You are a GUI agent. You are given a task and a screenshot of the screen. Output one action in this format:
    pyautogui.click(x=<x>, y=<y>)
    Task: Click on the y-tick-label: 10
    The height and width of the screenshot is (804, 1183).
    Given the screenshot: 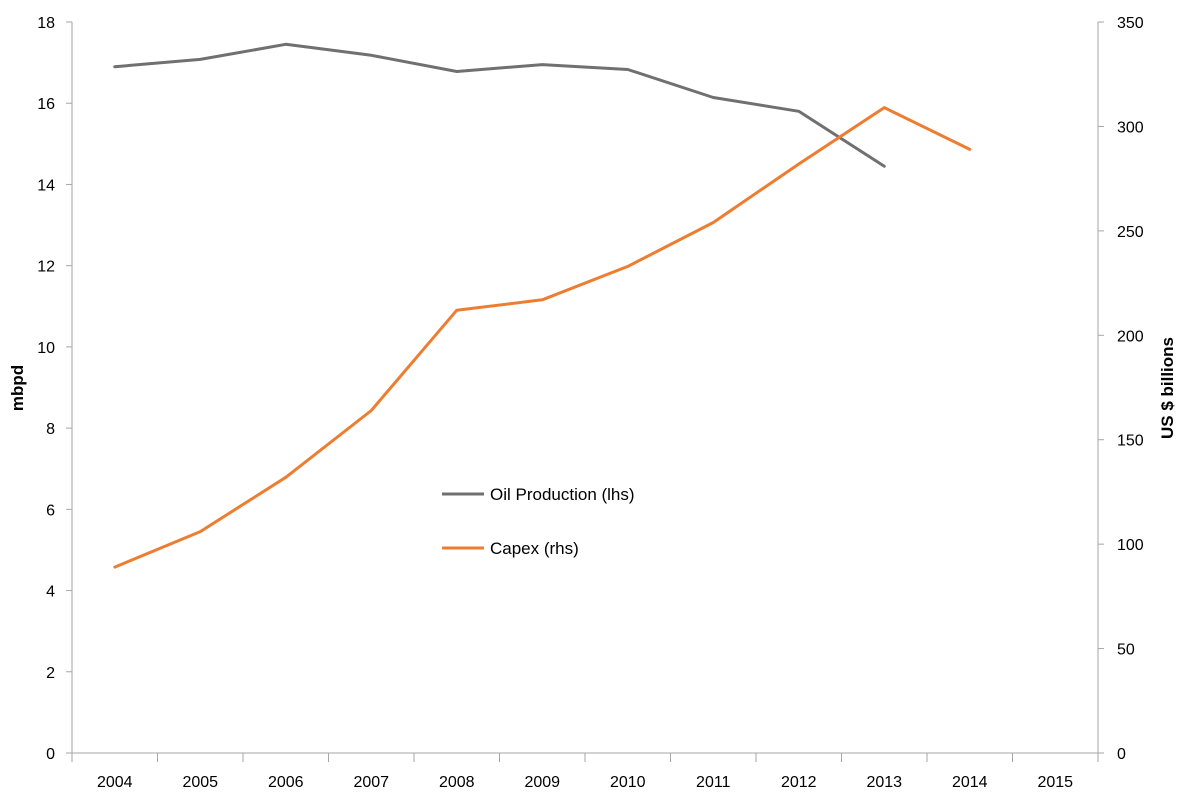 What is the action you would take?
    pyautogui.click(x=46, y=348)
    